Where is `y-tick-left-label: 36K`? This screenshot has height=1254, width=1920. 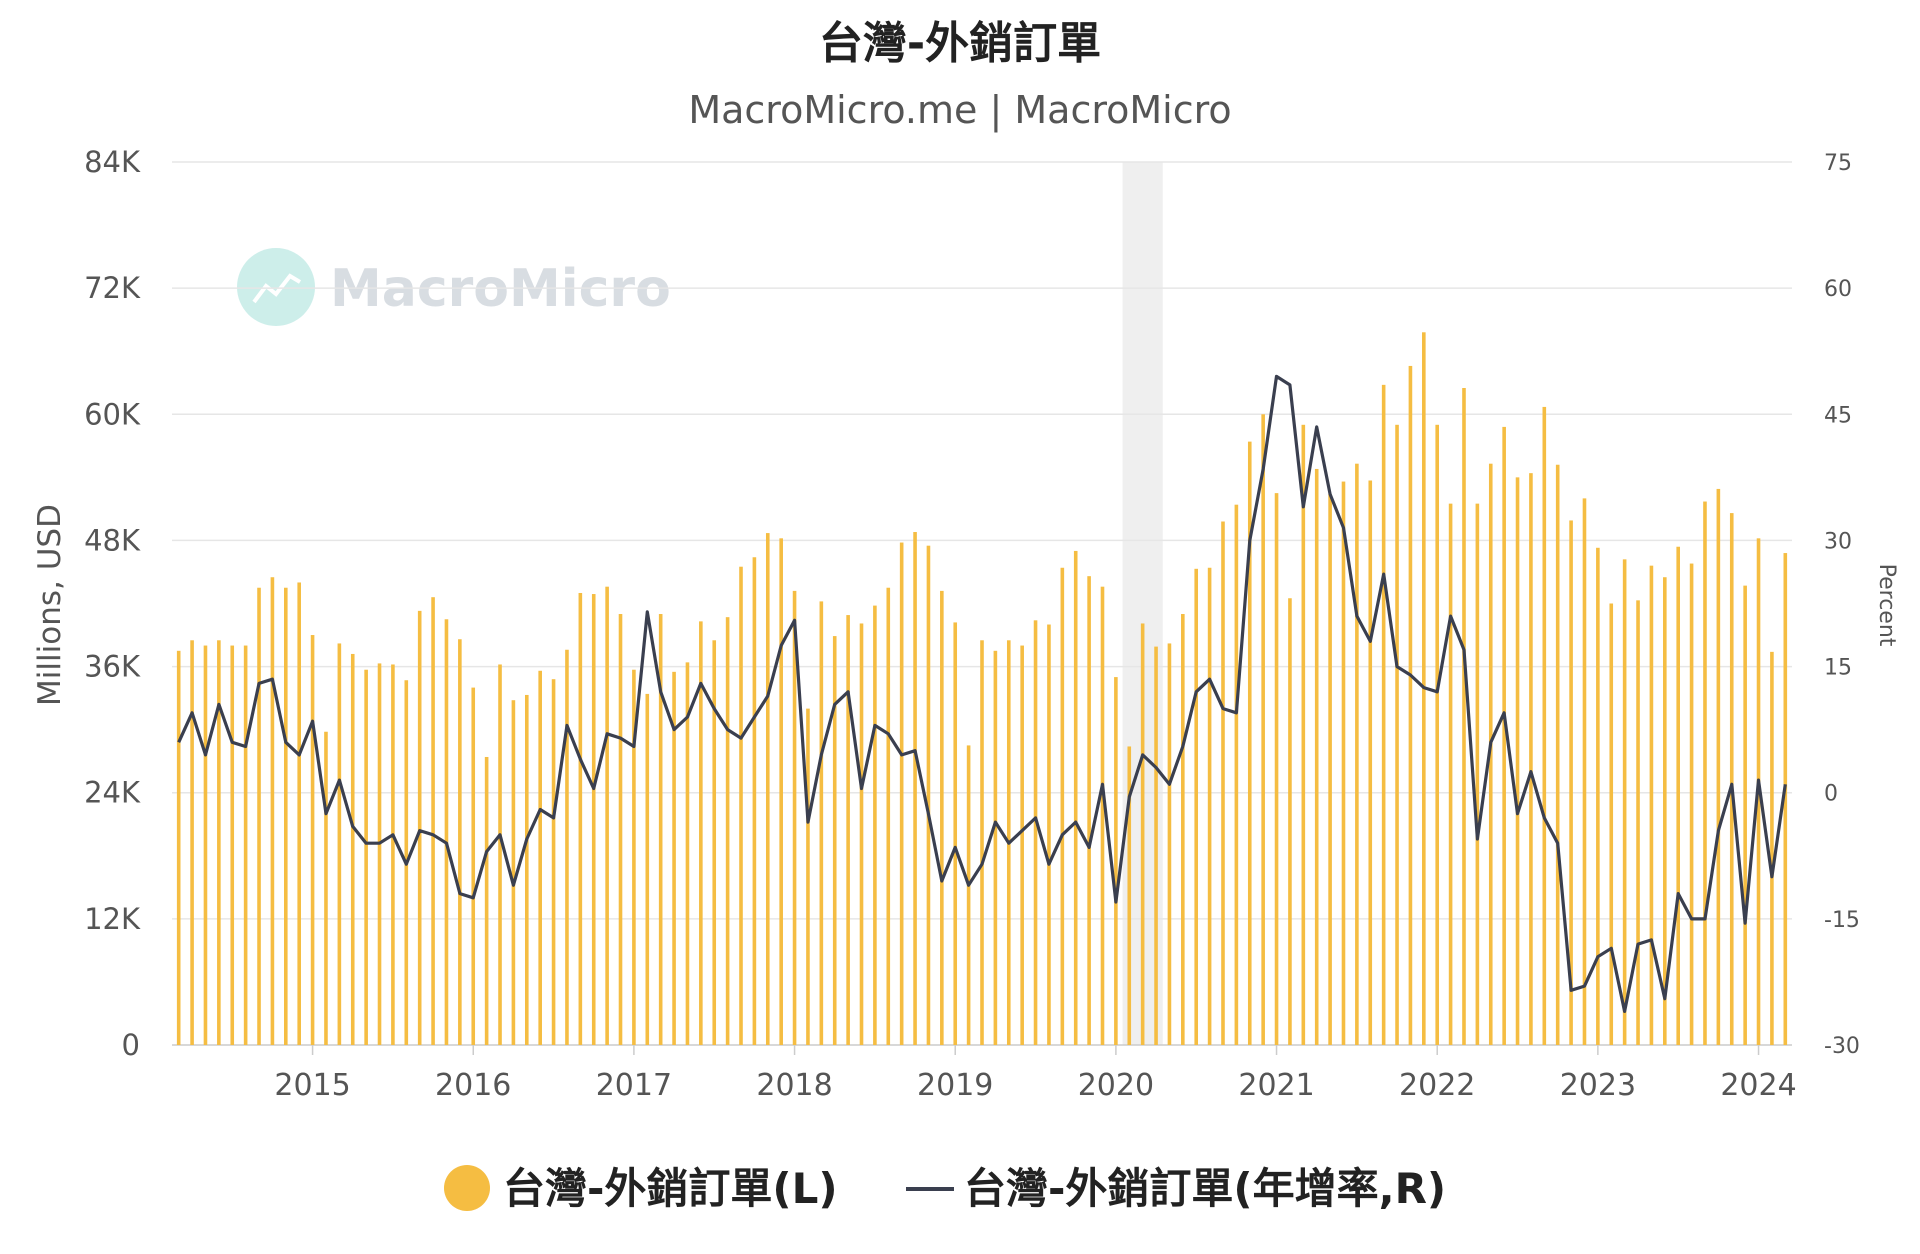
y-tick-left-label: 36K is located at coordinates (112, 667).